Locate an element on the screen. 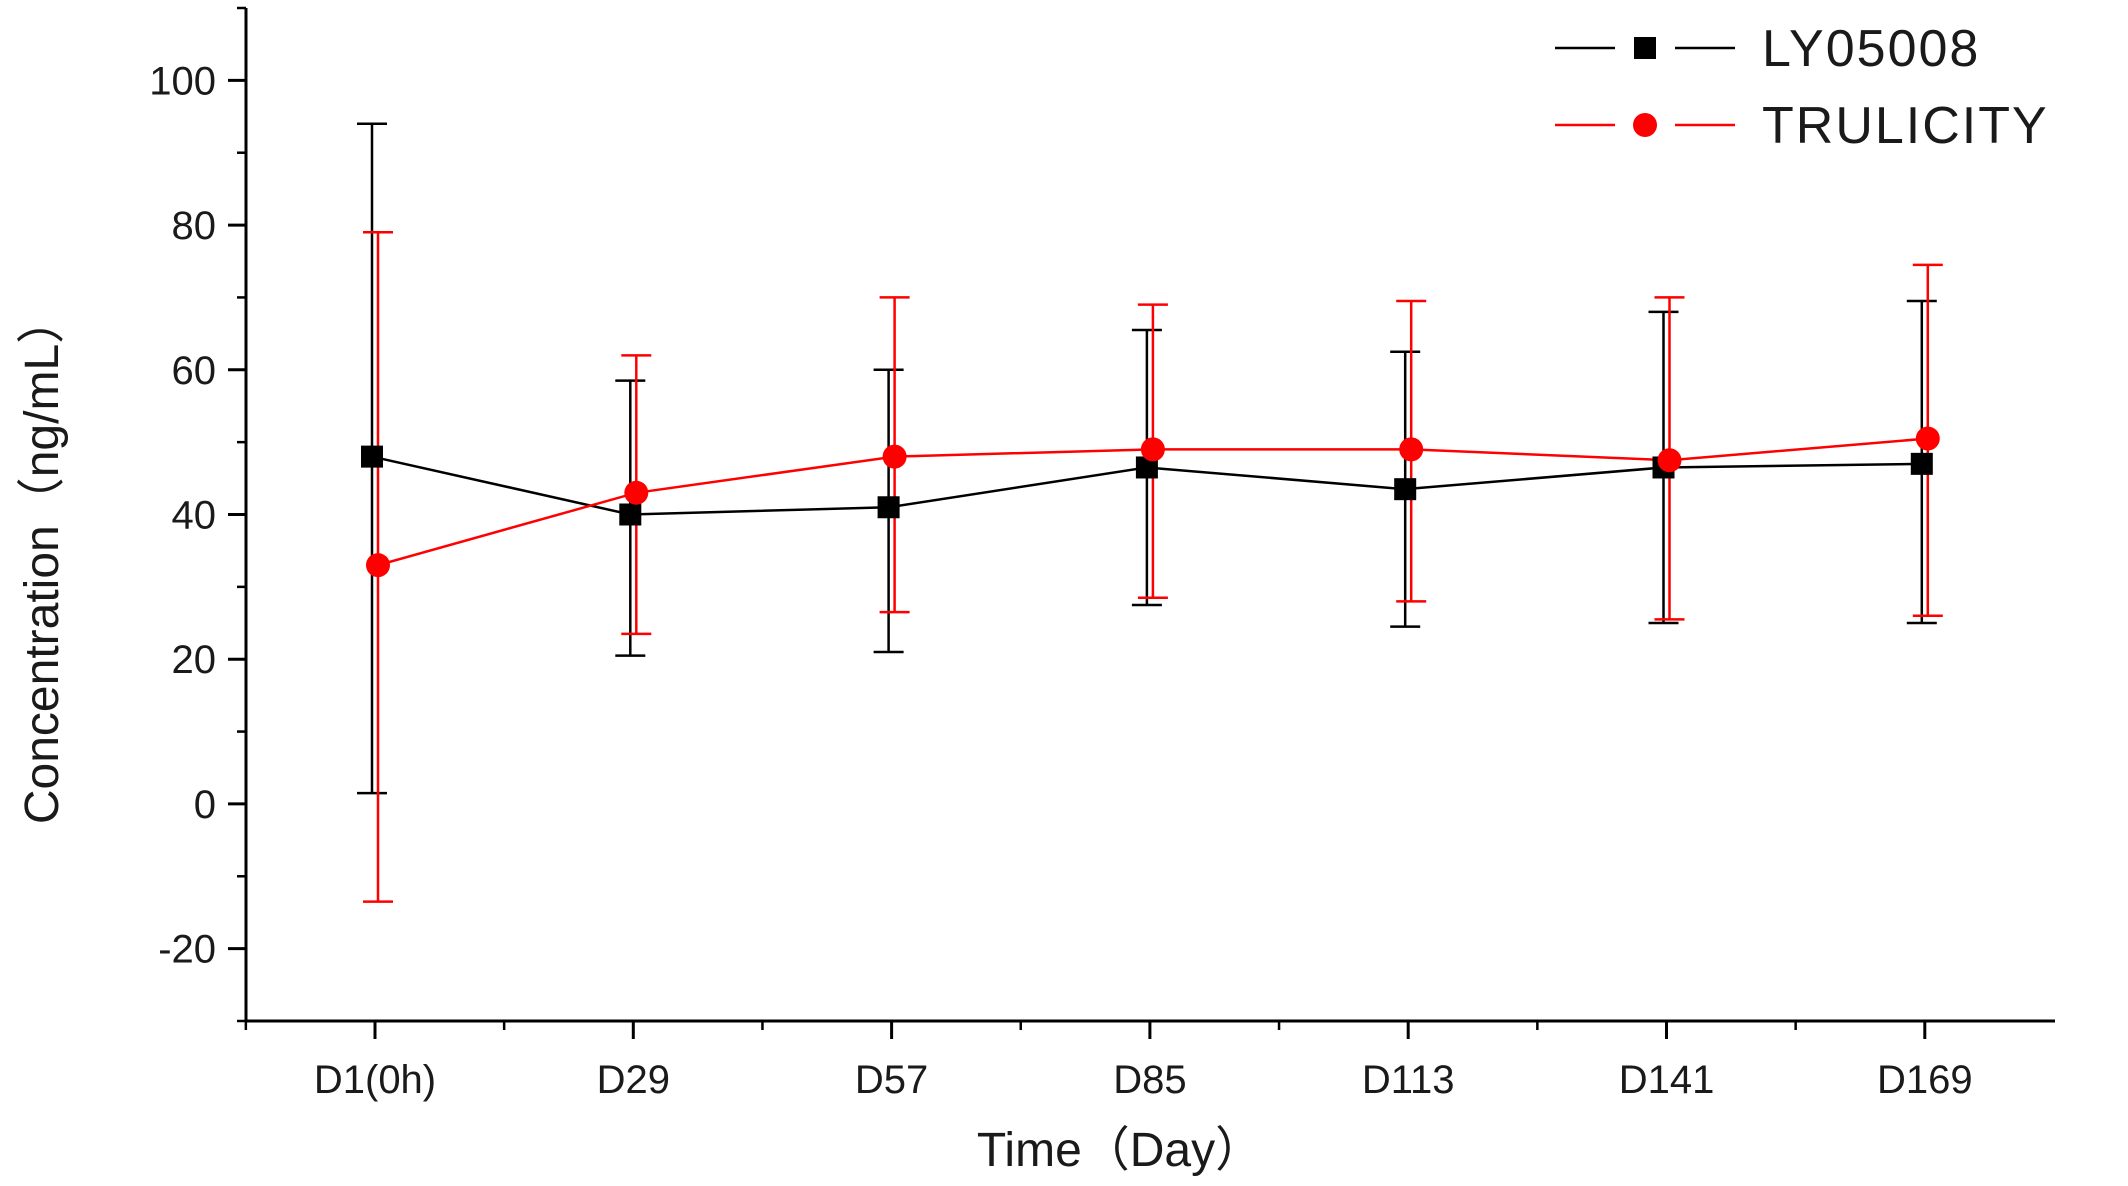  y-axis-title: Concentration（ng/mL） is located at coordinates (42, 560).